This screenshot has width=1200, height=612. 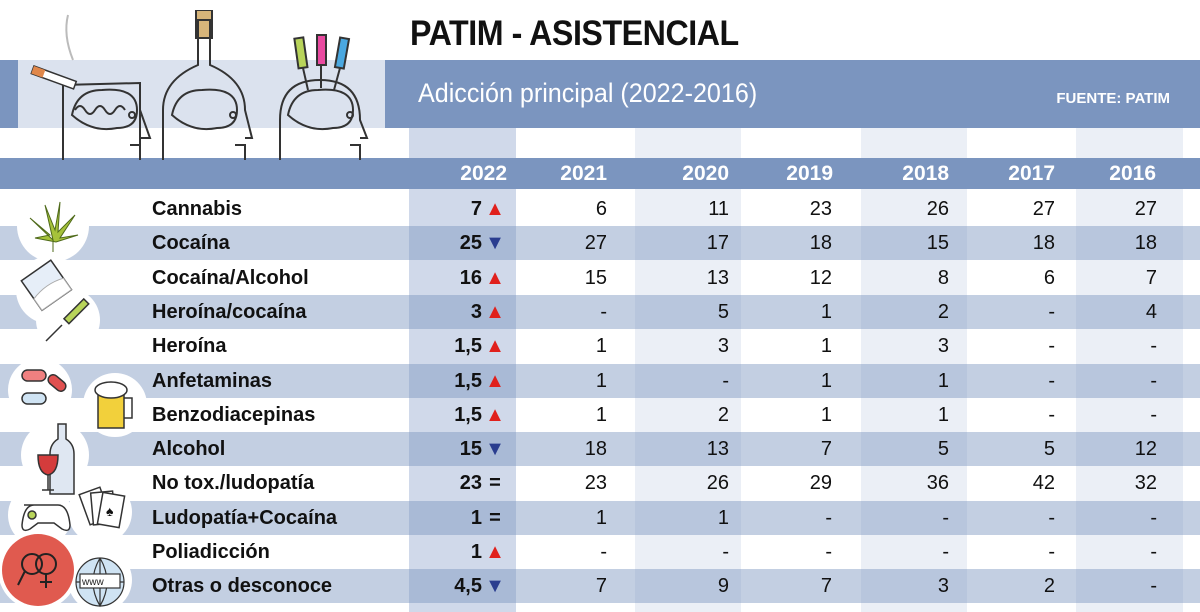 I want to click on table-row: No tox./ludopatía 23 23 26 29 36 42 32 =, so click(x=600, y=483).